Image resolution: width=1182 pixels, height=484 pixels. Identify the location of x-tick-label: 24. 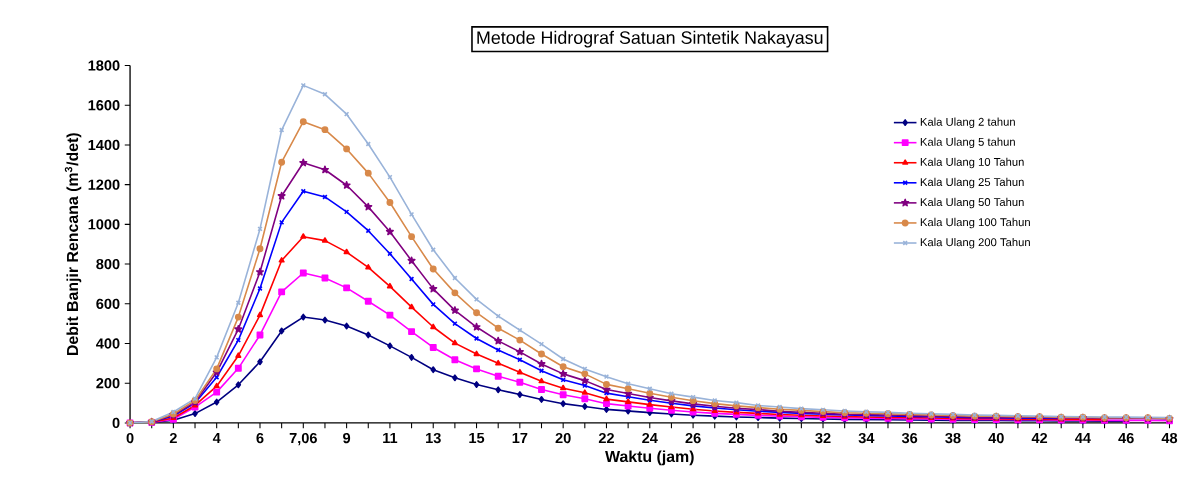
(650, 437).